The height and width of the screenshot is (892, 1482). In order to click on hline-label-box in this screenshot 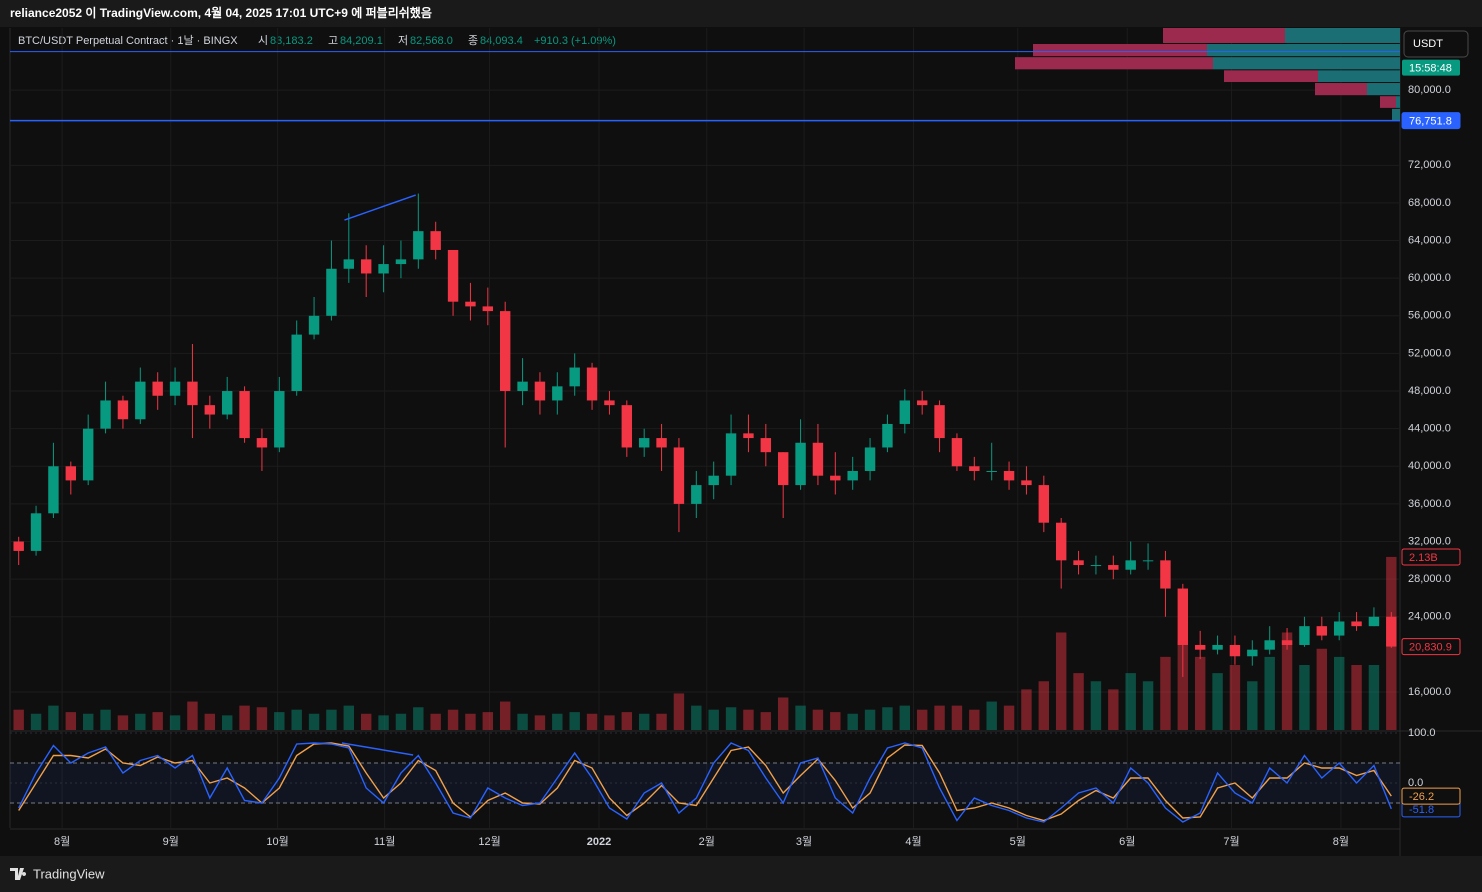, I will do `click(1431, 121)`.